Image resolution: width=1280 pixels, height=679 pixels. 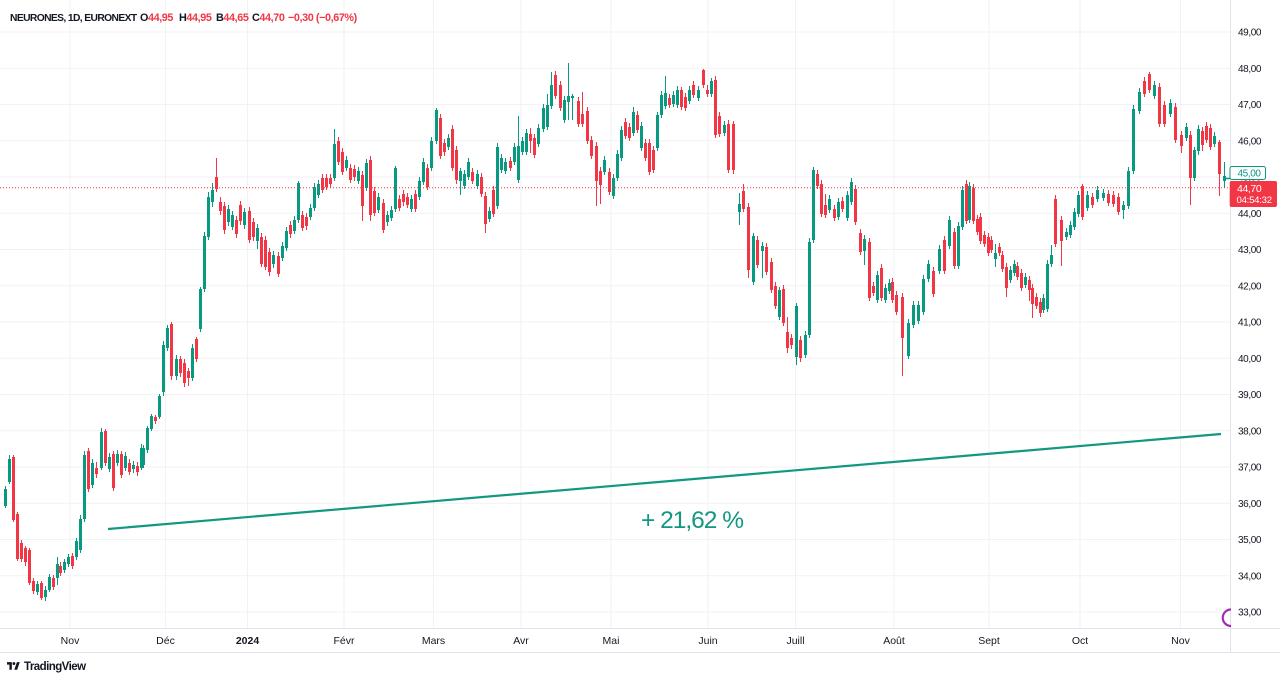 I want to click on svg-text: 44,70, so click(x=1249, y=189).